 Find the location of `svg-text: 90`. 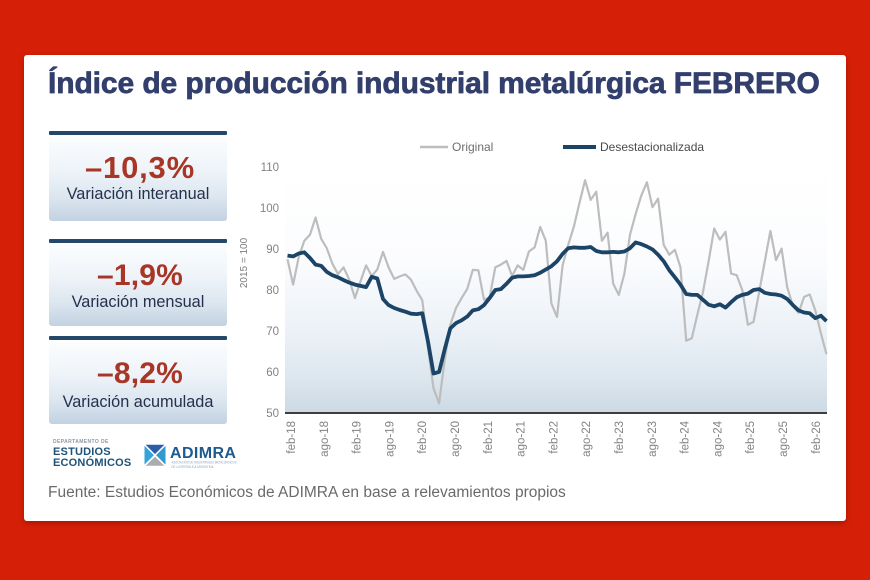

svg-text: 90 is located at coordinates (272, 250).